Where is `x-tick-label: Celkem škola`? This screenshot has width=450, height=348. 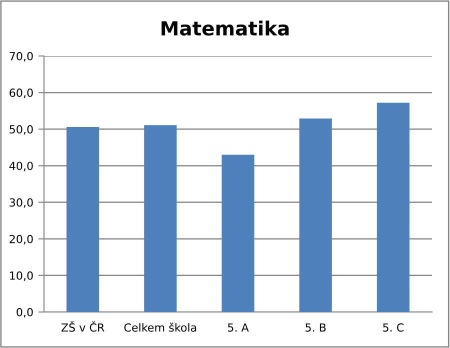
x-tick-label: Celkem škola is located at coordinates (160, 327).